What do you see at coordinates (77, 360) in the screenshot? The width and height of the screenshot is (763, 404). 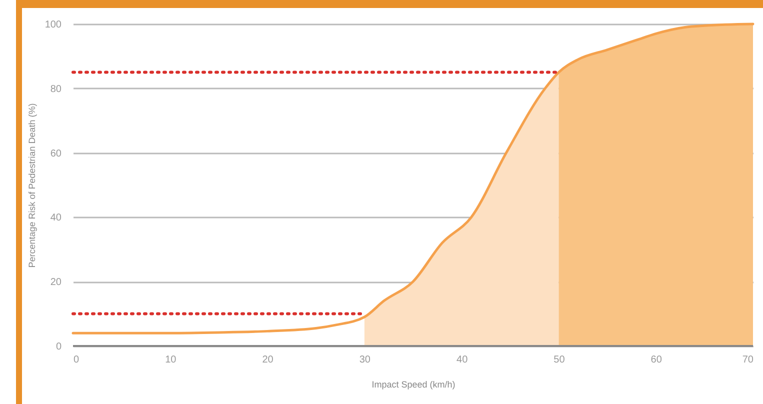 I see `x-tick-label: 0` at bounding box center [77, 360].